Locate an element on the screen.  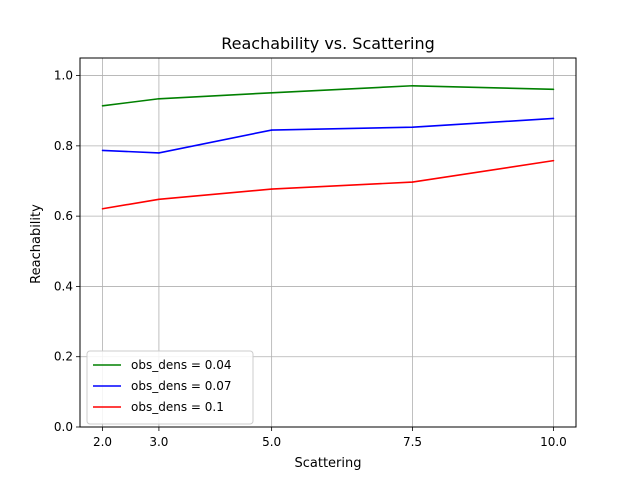
x-tick-label: 5.0 is located at coordinates (271, 442).